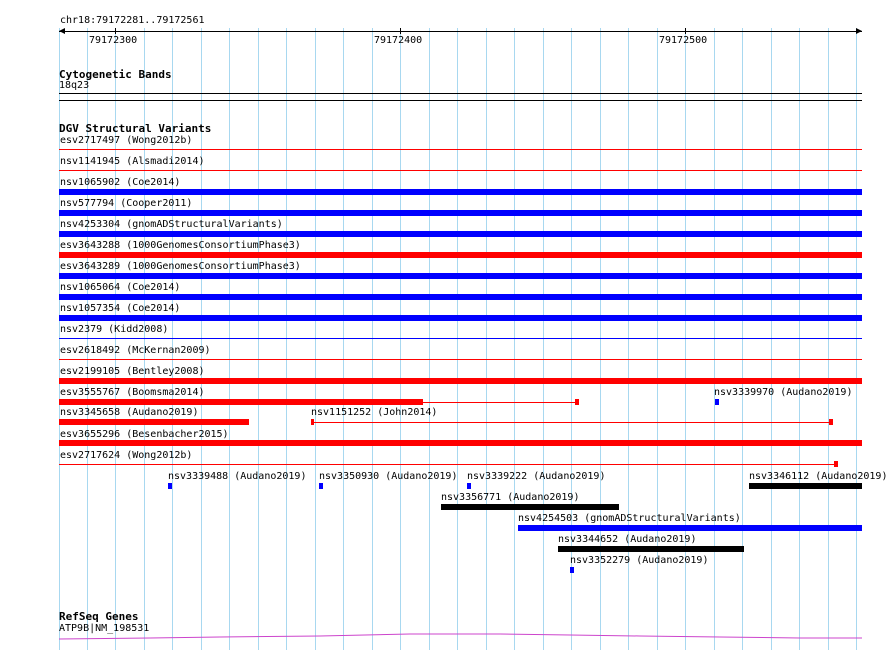 Image resolution: width=890 pixels, height=650 pixels. What do you see at coordinates (62, 31) in the screenshot?
I see `scroll-left-arrow-icon` at bounding box center [62, 31].